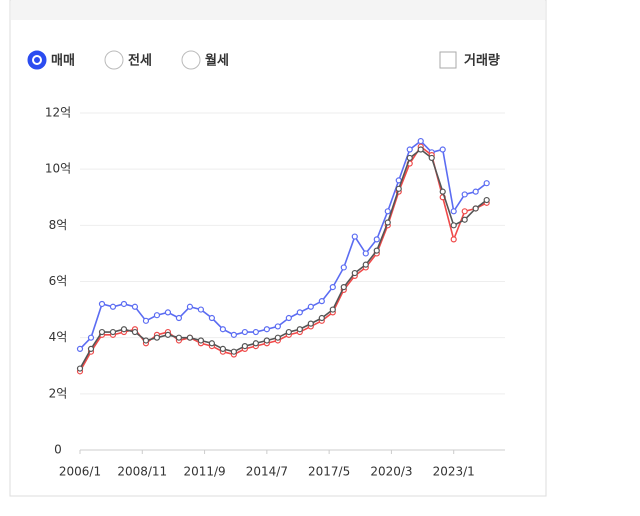 The width and height of the screenshot is (640, 516). Describe the element at coordinates (448, 60) in the screenshot. I see `checkbox` at that location.